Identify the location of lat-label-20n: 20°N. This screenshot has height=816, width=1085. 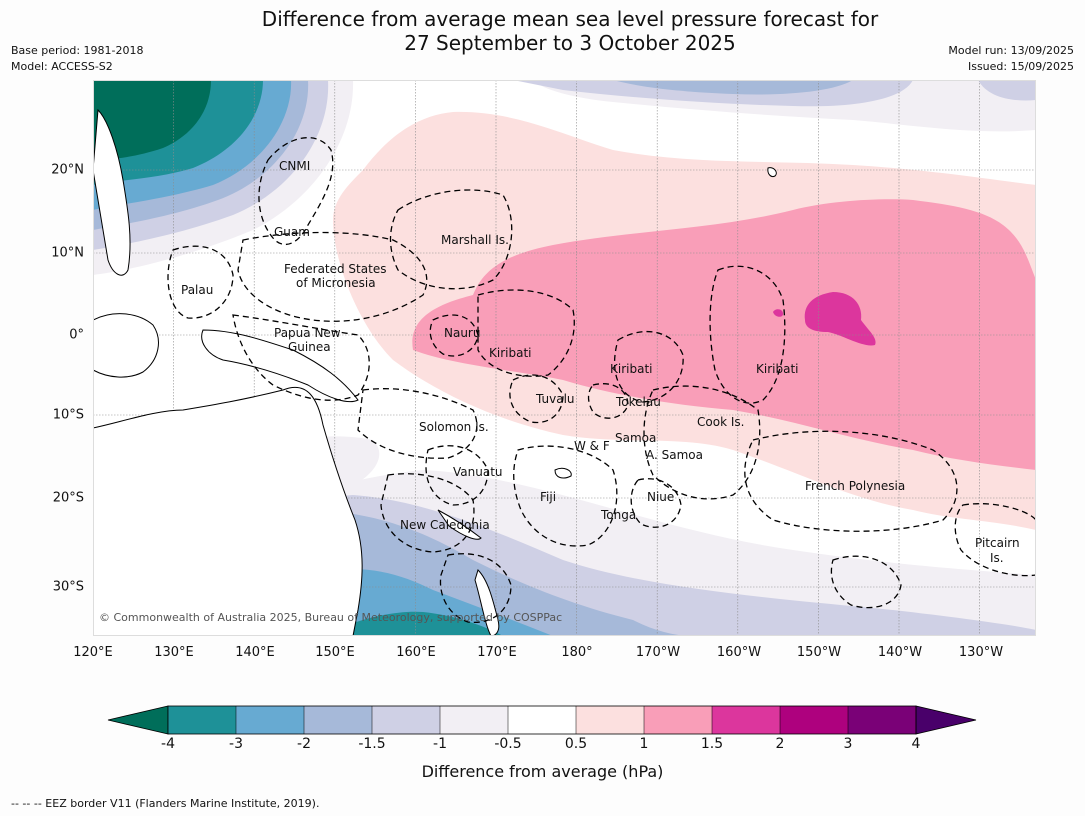
(67, 170).